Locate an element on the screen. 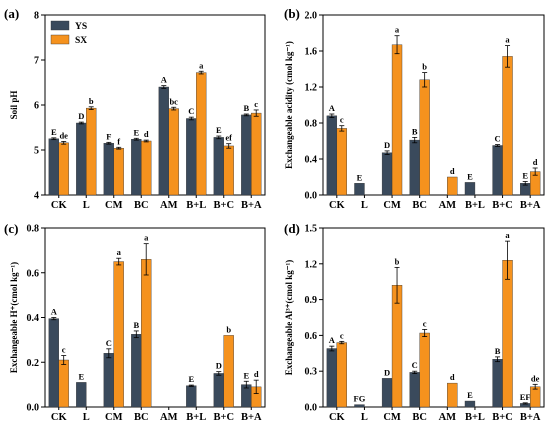 This screenshot has width=550, height=421. significance-letter: b is located at coordinates (397, 261).